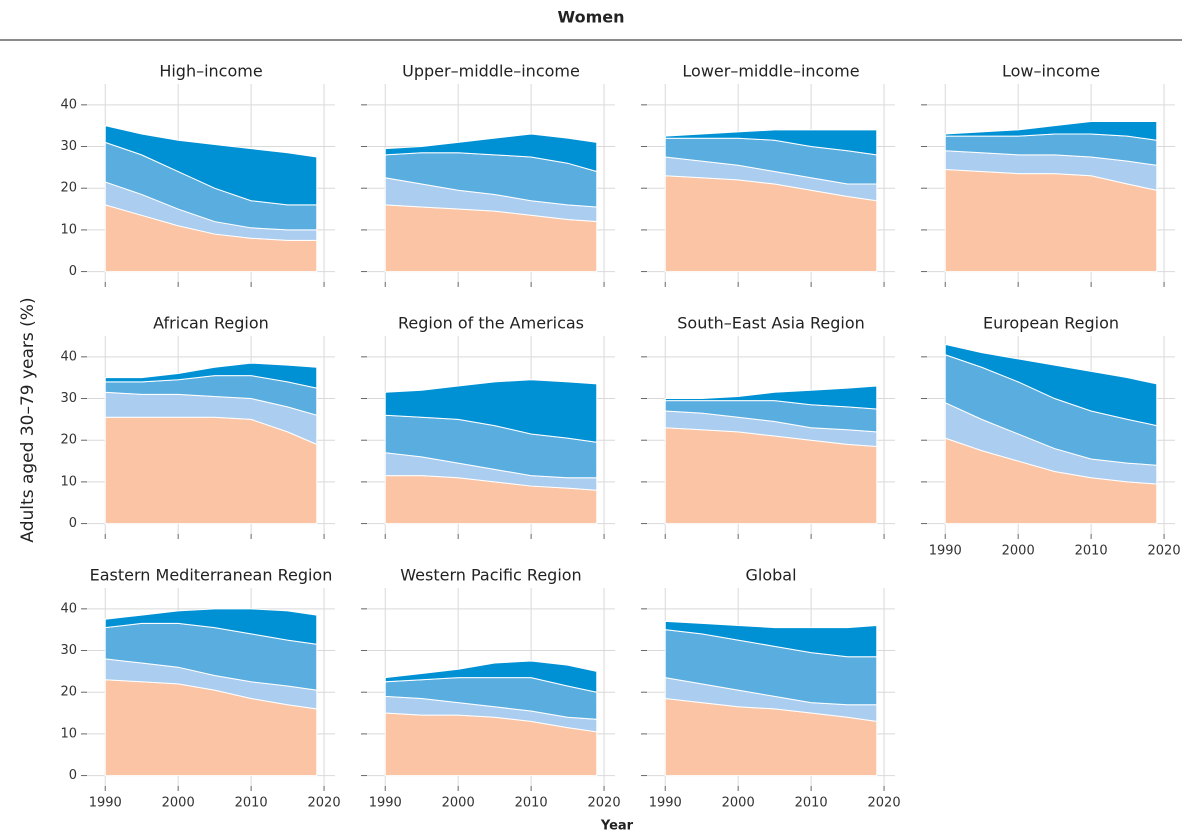 Image resolution: width=1182 pixels, height=834 pixels. Describe the element at coordinates (210, 71) in the screenshot. I see `panel-title: High–income` at that location.